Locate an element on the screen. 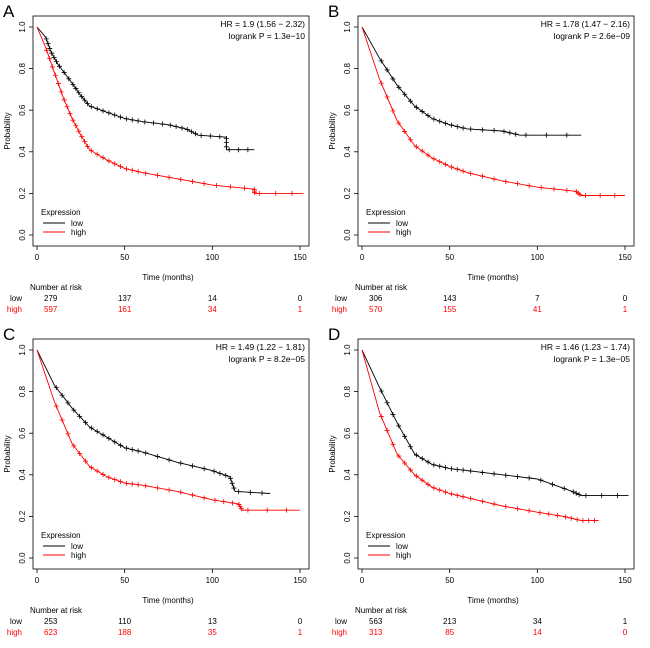 Image resolution: width=650 pixels, height=648 pixels. x-tick-label: 100 is located at coordinates (213, 580).